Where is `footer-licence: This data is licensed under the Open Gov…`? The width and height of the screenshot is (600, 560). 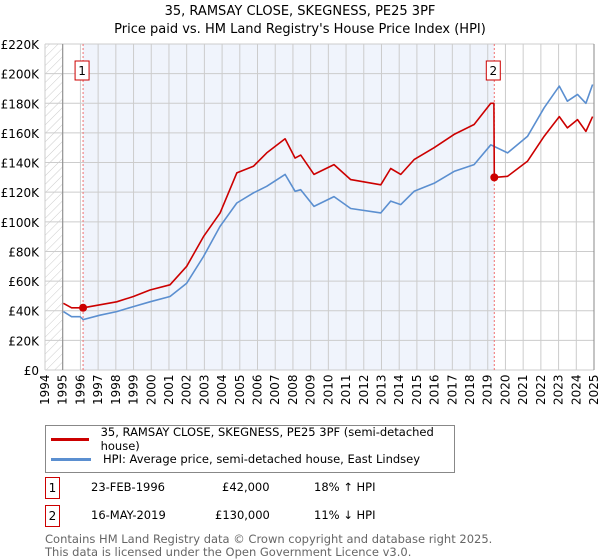 footer-licence: This data is licensed under the Open Gov… is located at coordinates (228, 552).